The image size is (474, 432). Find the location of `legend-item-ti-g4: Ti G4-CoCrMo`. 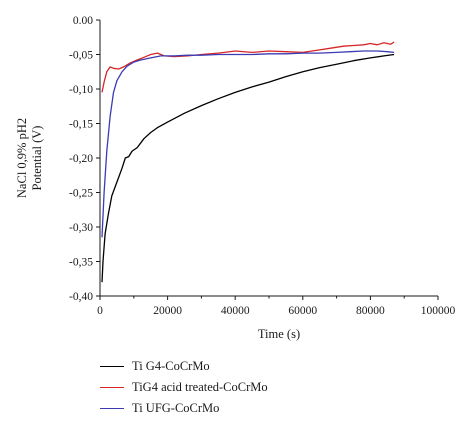

legend-item-ti-g4: Ti G4-CoCrMo is located at coordinates (184, 366).